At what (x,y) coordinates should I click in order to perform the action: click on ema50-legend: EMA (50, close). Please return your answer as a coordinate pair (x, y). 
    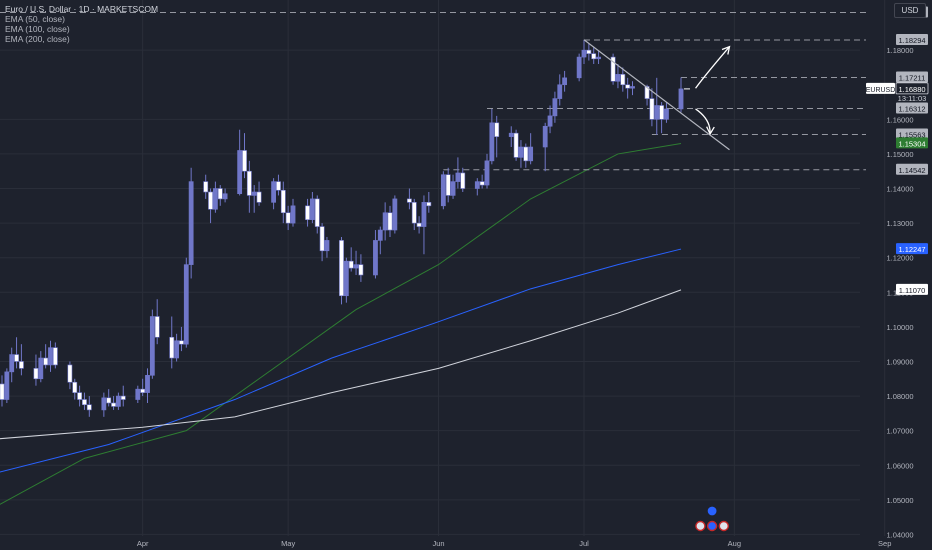
    Looking at the image, I should click on (35, 19).